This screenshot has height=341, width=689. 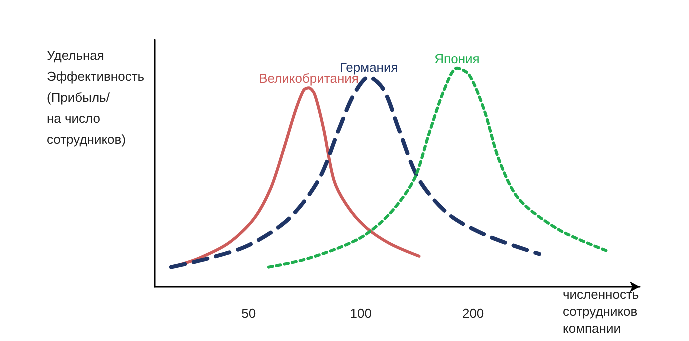 I want to click on x-tick-label: 100, so click(x=361, y=313).